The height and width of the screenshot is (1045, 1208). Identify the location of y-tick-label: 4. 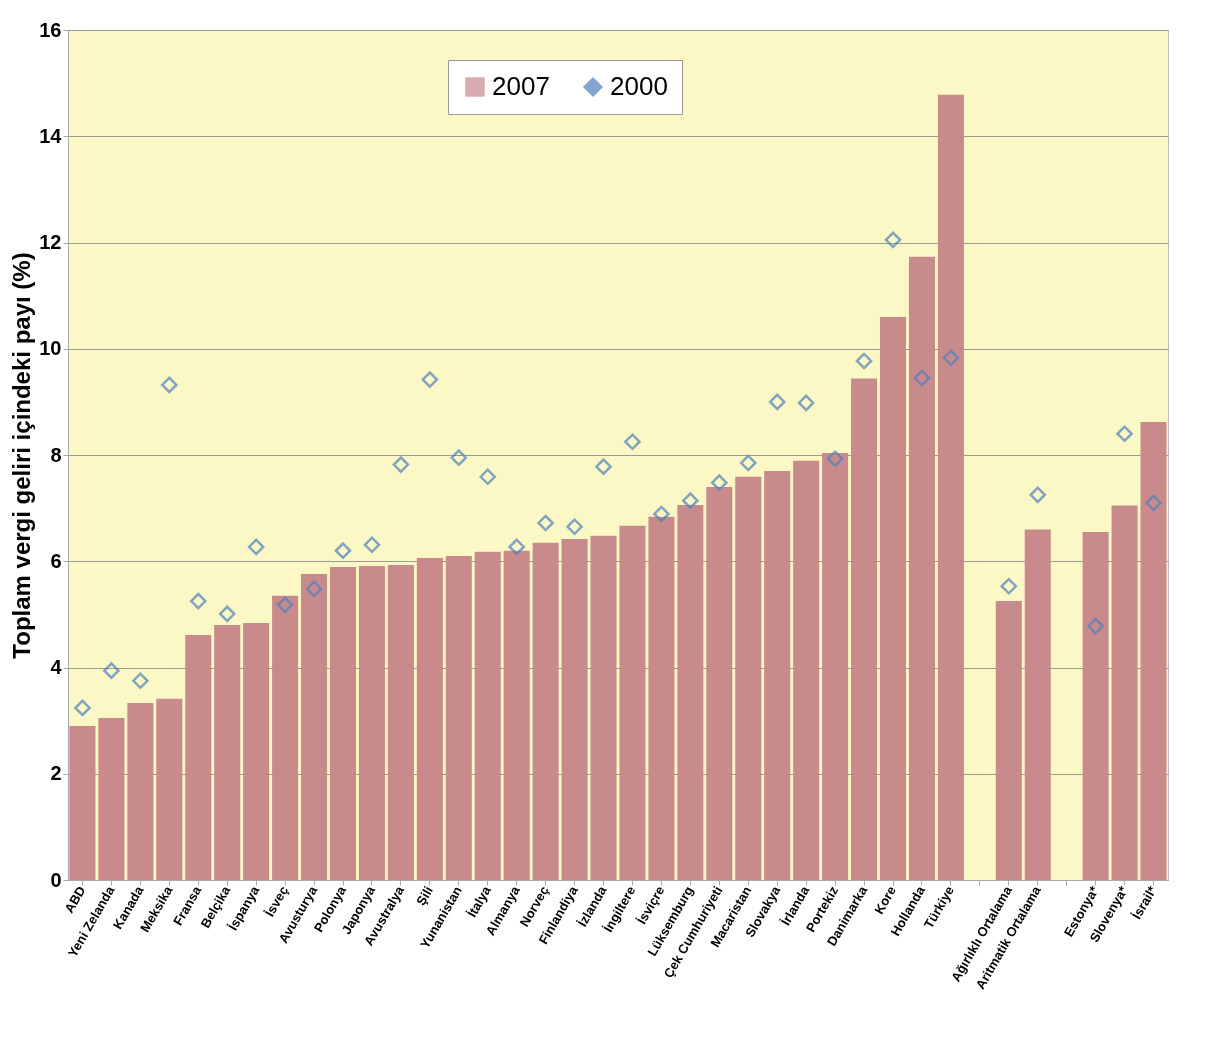
(56, 667).